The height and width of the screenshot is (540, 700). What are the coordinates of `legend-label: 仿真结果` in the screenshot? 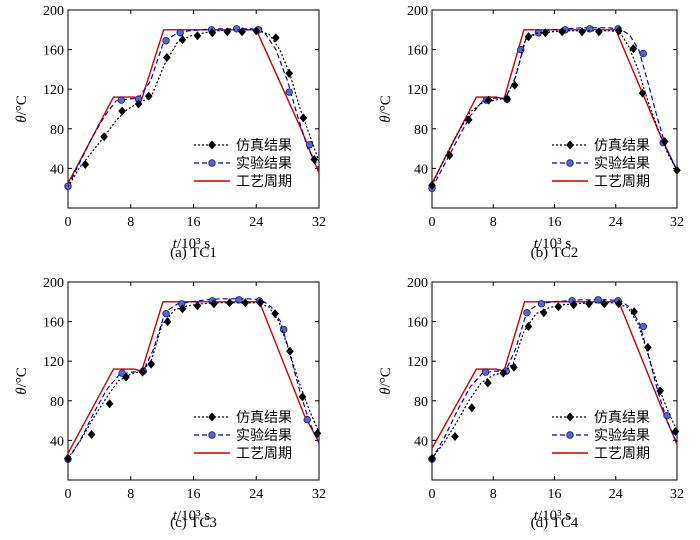 It's located at (622, 146).